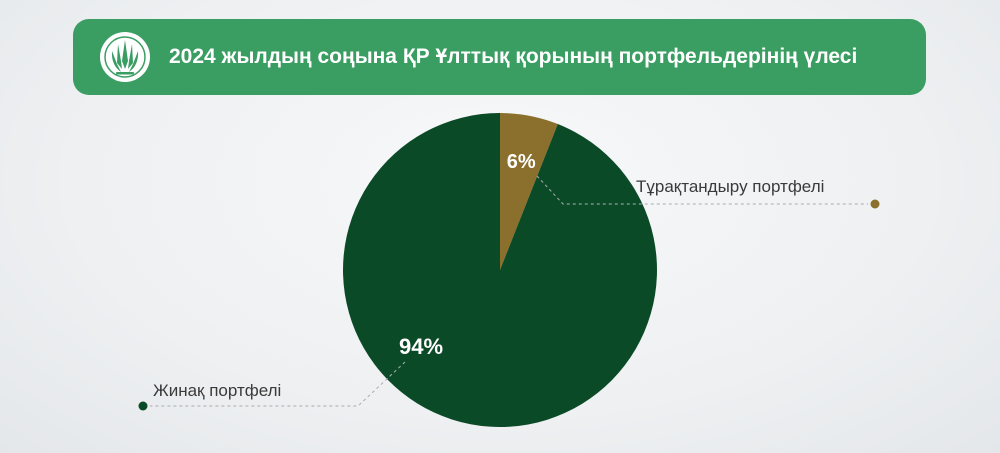 This screenshot has width=1000, height=453. What do you see at coordinates (730, 186) in the screenshot?
I see `legend-label-stabilization: Тұрақтандыру портфелі` at bounding box center [730, 186].